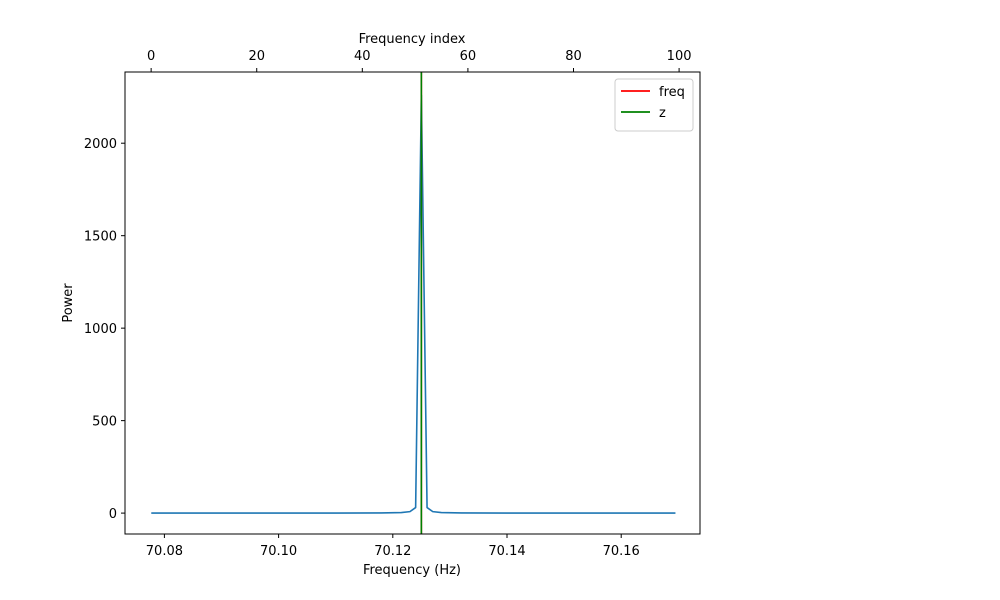  What do you see at coordinates (113, 514) in the screenshot?
I see `y-tick-label: 0` at bounding box center [113, 514].